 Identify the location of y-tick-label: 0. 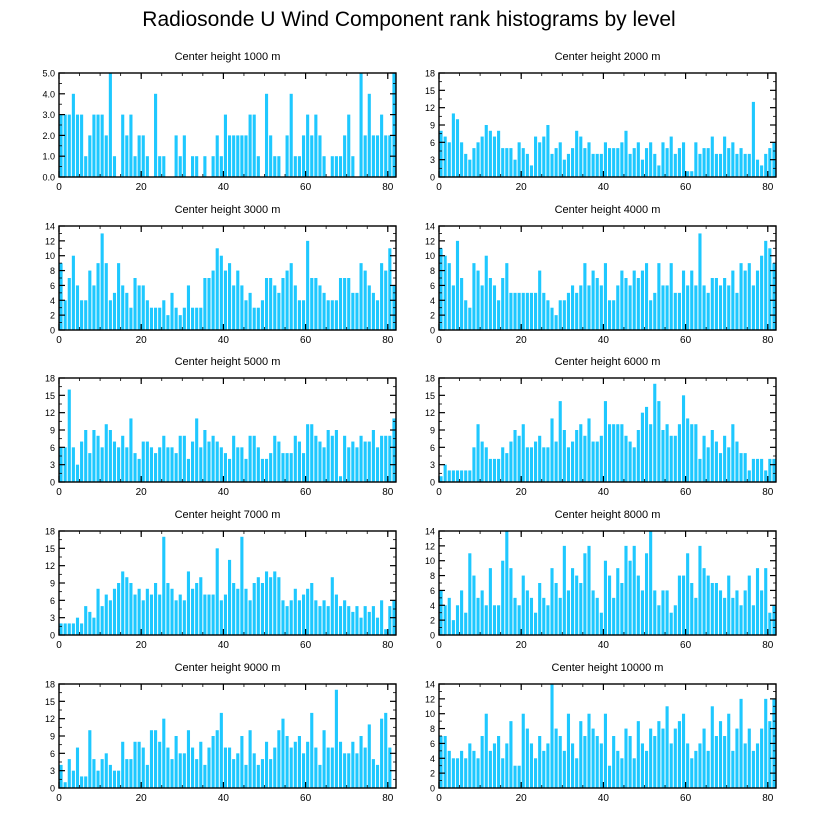
(432, 483).